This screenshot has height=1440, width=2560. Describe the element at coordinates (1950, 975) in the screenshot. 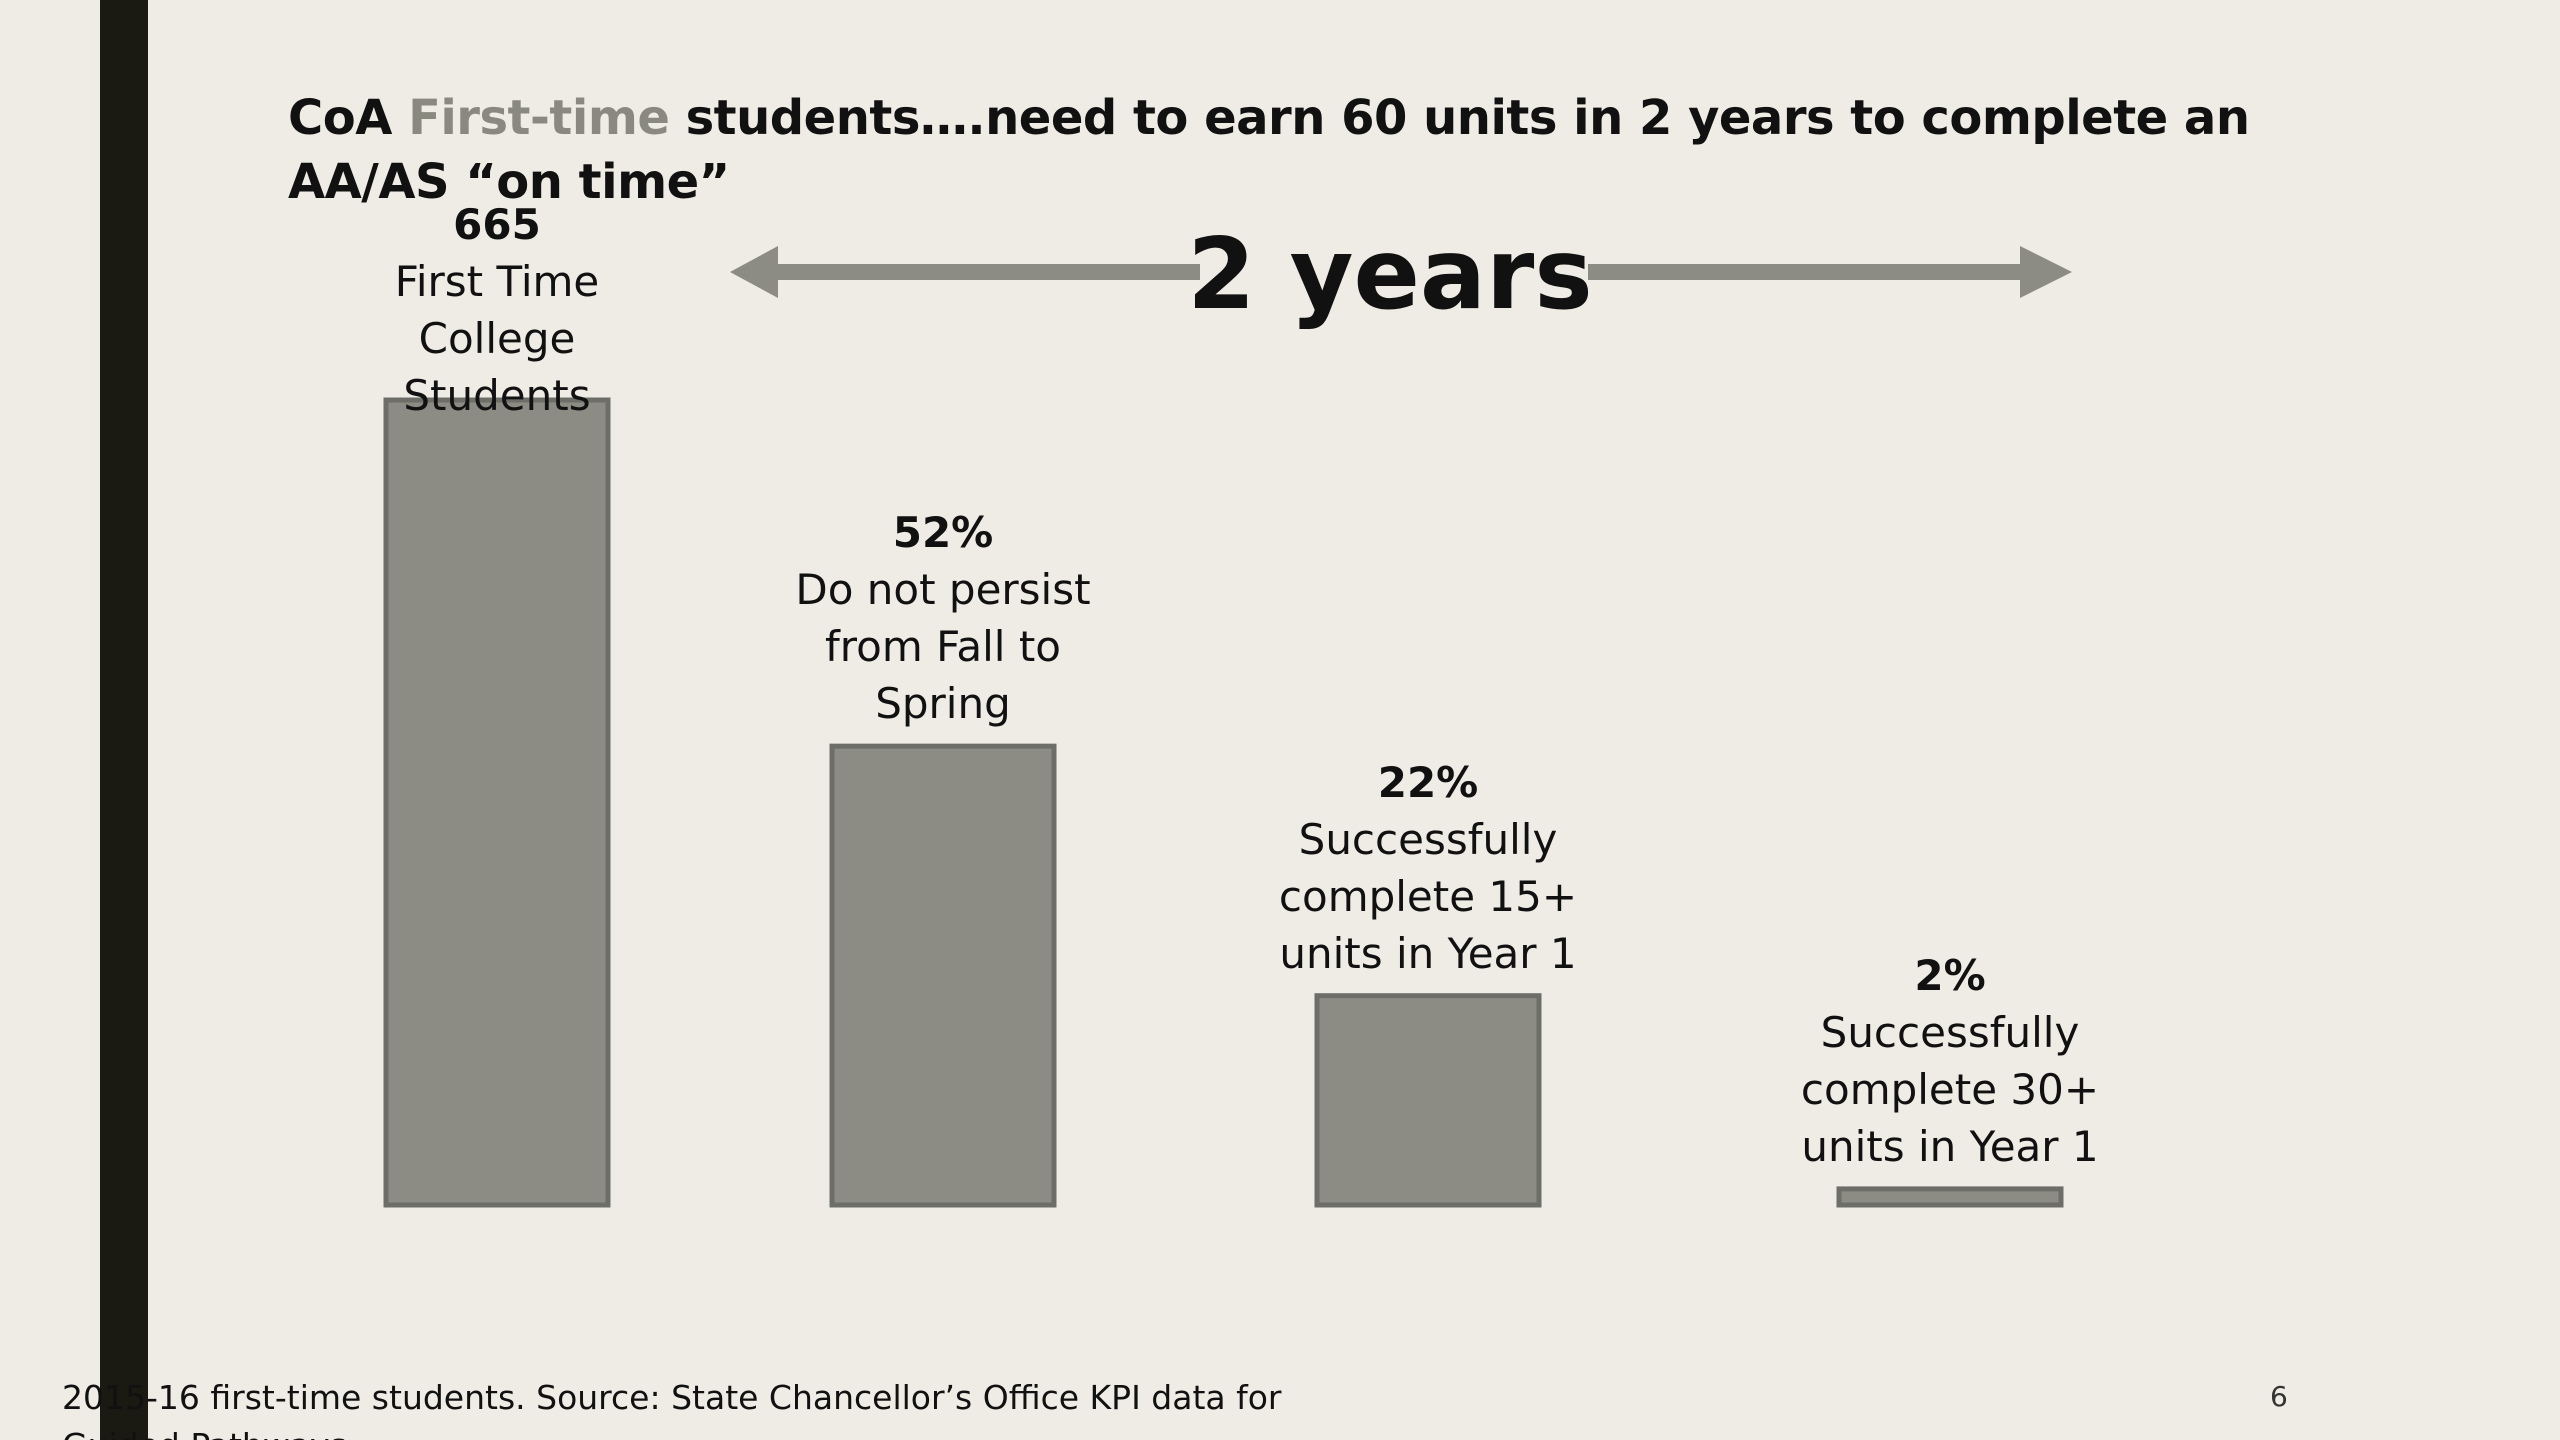

I see `bar-value-label: 2%` at that location.